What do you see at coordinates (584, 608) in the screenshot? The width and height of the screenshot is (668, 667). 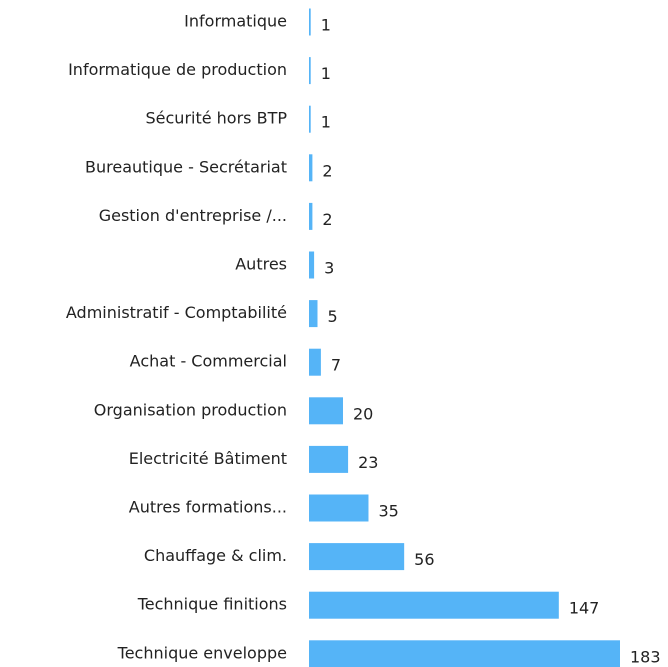 I see `value-label: 147` at bounding box center [584, 608].